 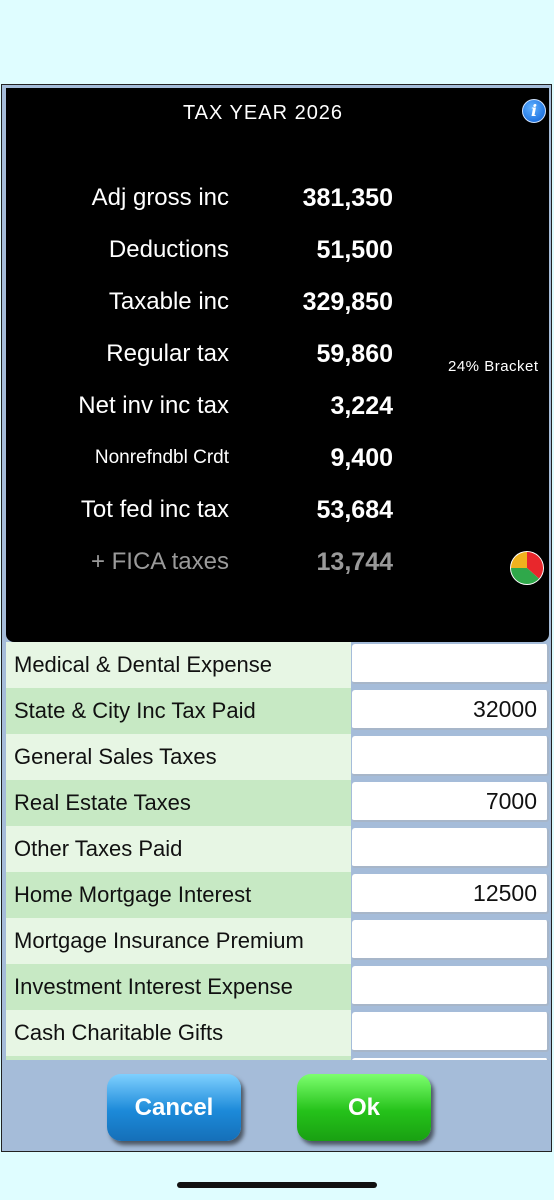 I want to click on summary-label: Adj gross inc, so click(x=160, y=197).